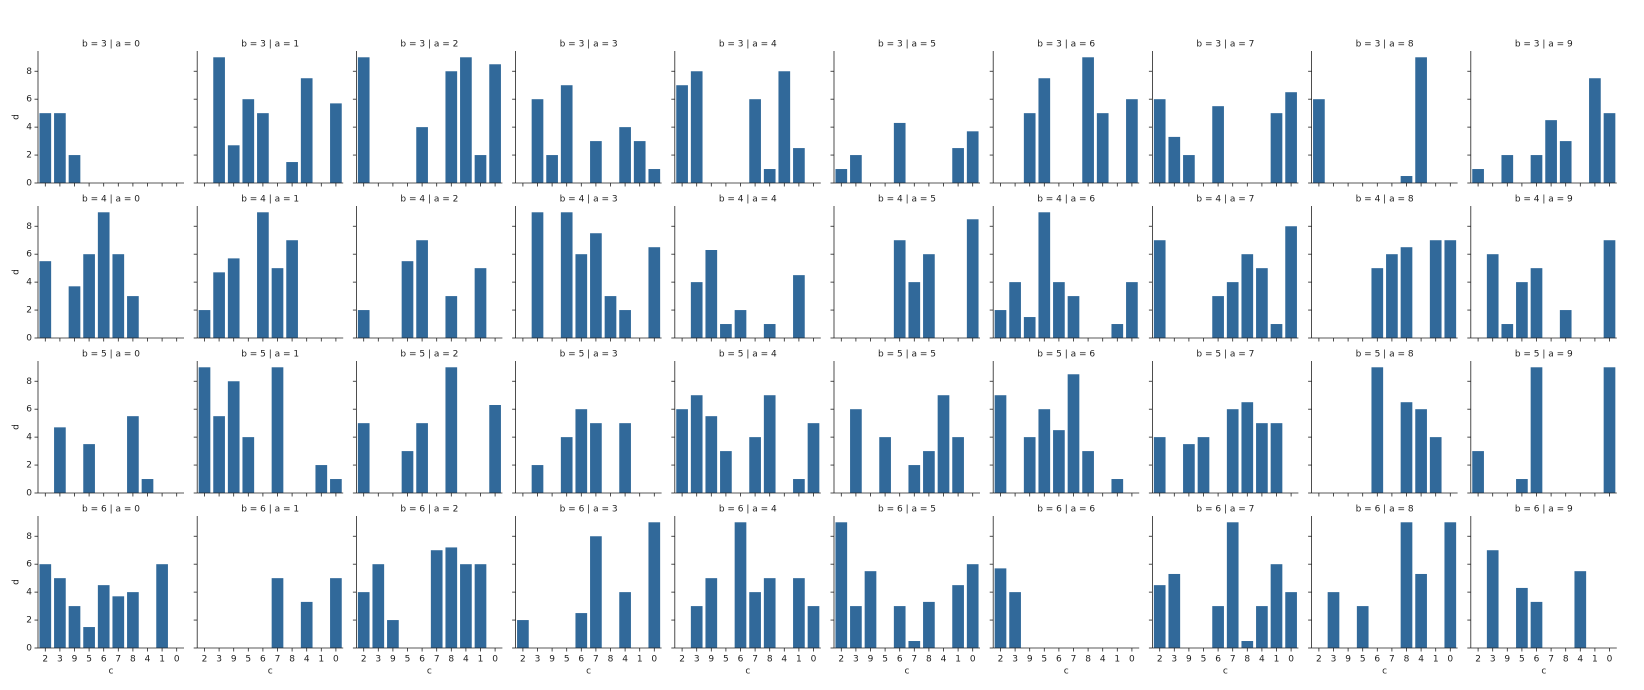  I want to click on panel-title: b = 5 | a = 8, so click(1385, 355).